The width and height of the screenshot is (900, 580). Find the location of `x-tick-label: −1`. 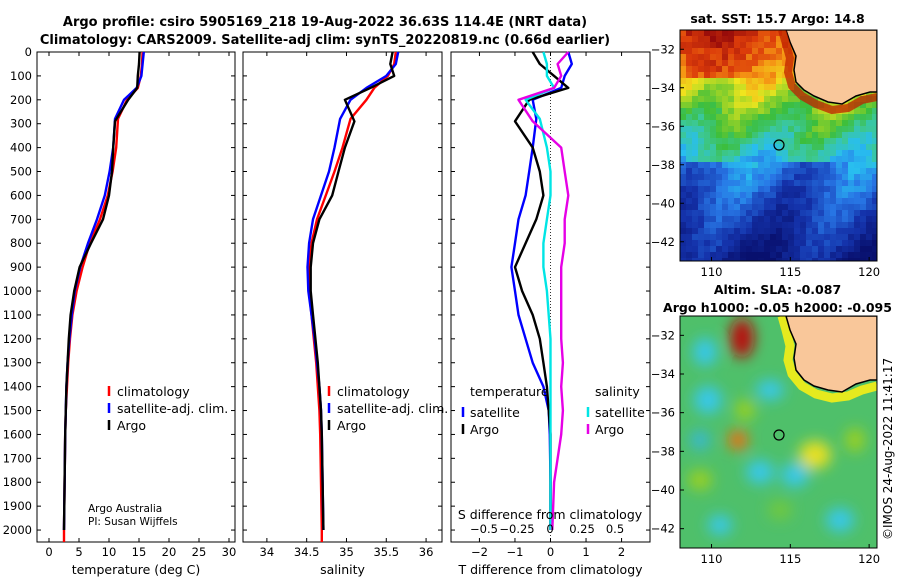

x-tick-label: −1 is located at coordinates (514, 552).